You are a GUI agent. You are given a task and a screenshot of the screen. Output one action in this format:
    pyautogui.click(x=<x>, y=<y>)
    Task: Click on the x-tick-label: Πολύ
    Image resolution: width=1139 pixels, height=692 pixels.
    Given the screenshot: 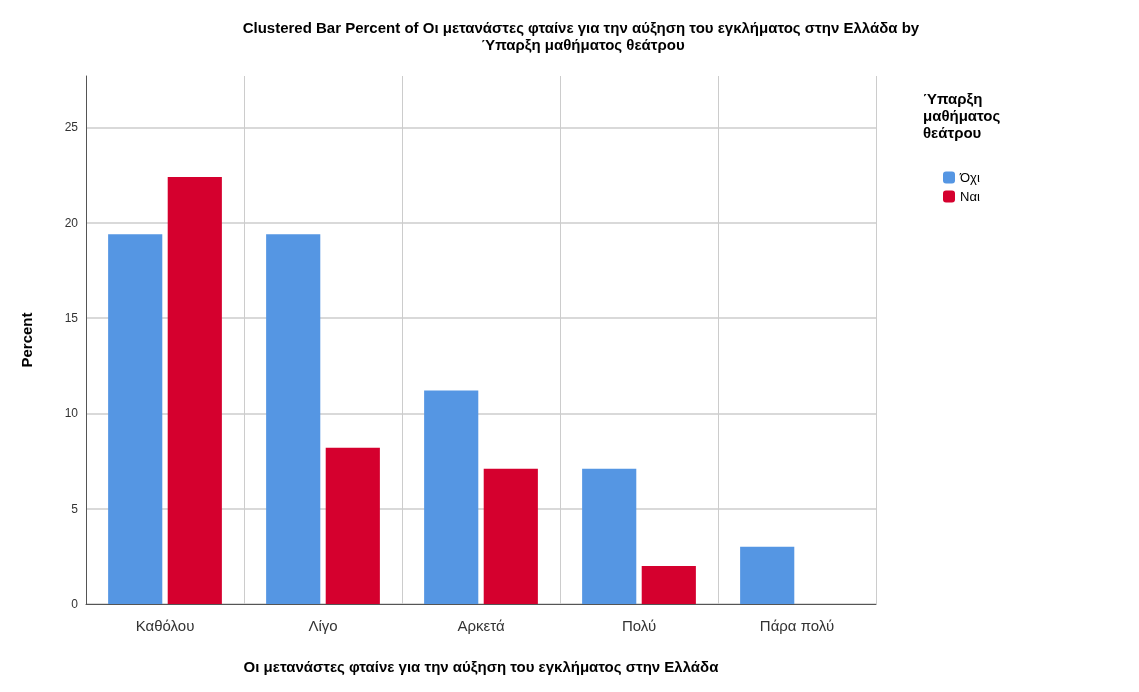 What is the action you would take?
    pyautogui.click(x=639, y=625)
    